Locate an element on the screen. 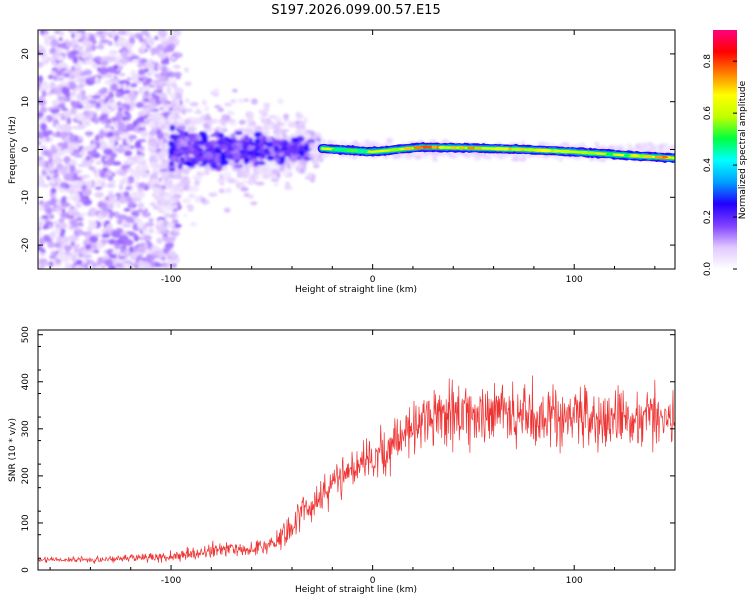 The width and height of the screenshot is (750, 600). y-tick-label: 100 is located at coordinates (26, 522).